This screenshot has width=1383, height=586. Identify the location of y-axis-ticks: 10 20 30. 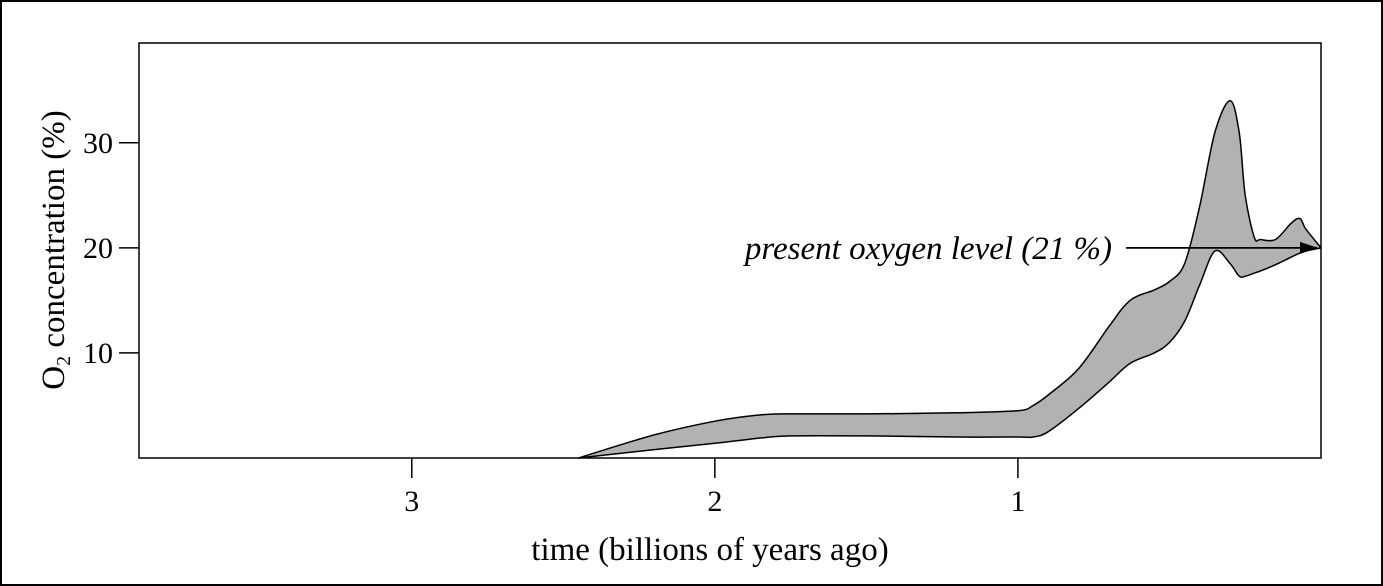
(111, 248).